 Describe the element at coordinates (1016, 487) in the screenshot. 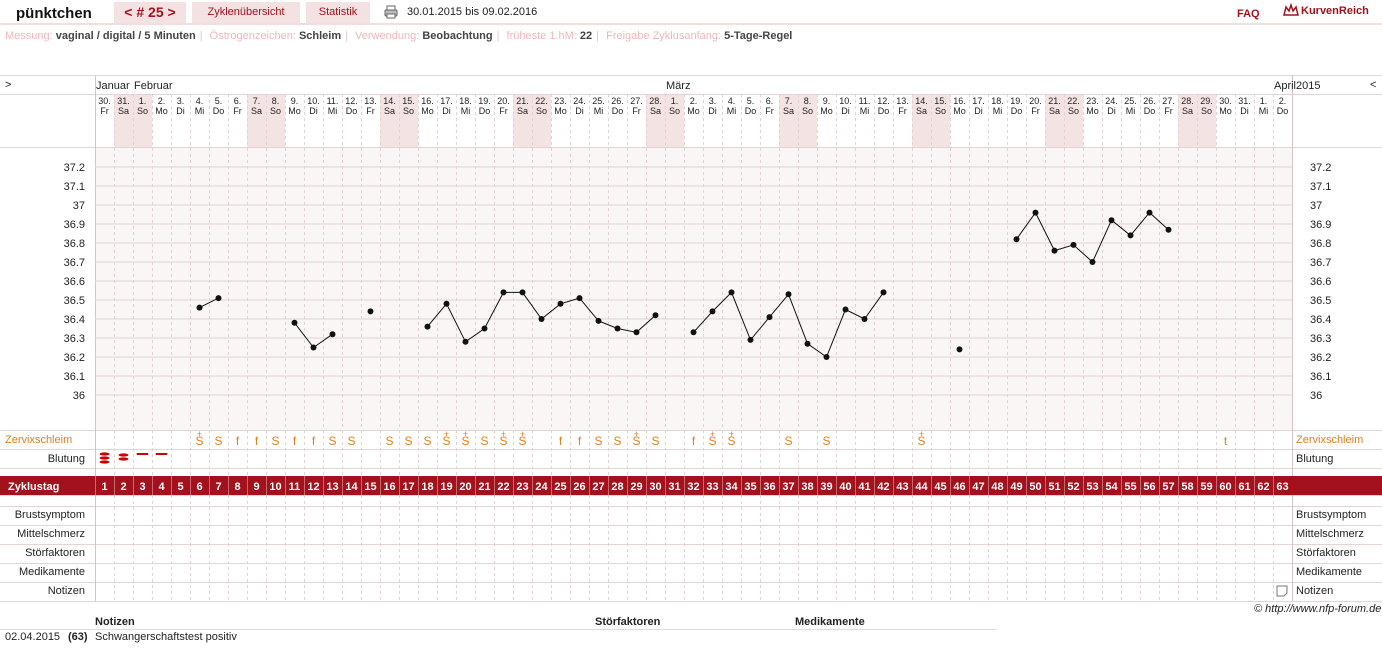

I see `cycle-day-number: 49` at that location.